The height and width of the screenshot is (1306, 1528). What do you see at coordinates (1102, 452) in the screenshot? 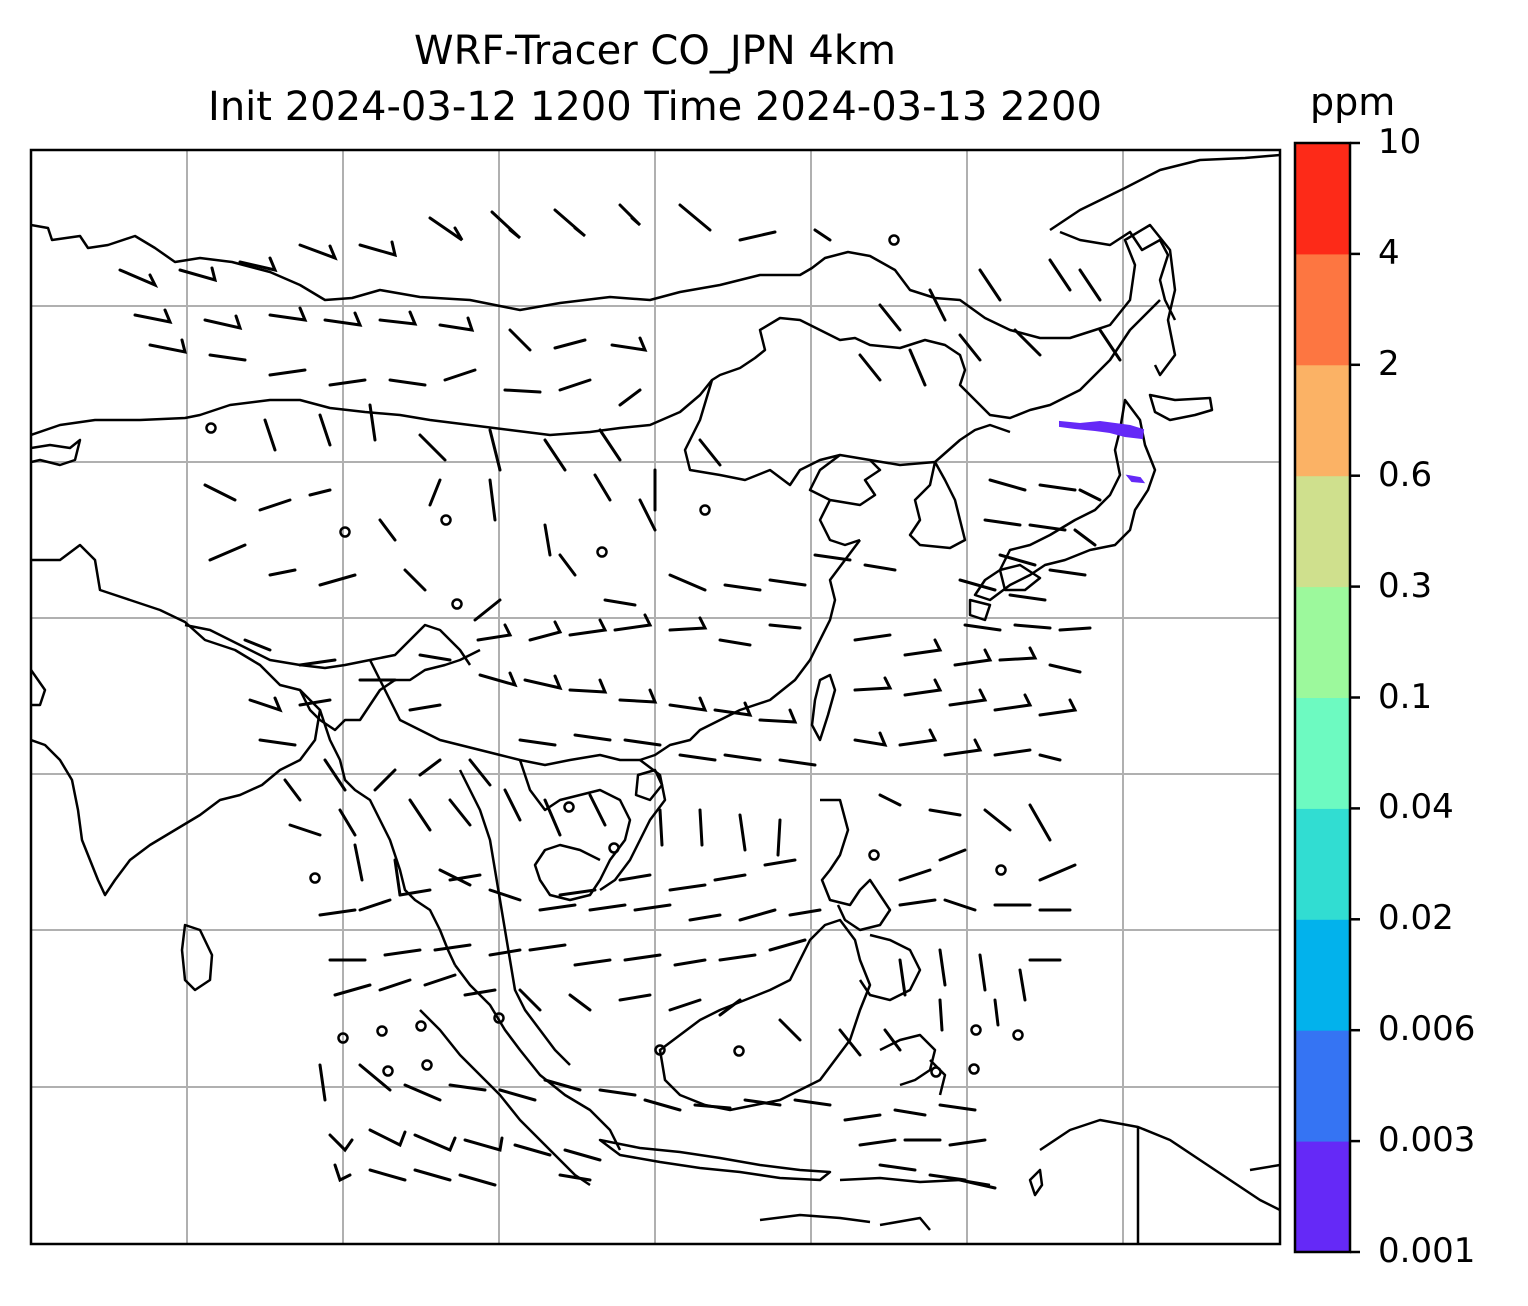
I see `co-tracer-plume` at bounding box center [1102, 452].